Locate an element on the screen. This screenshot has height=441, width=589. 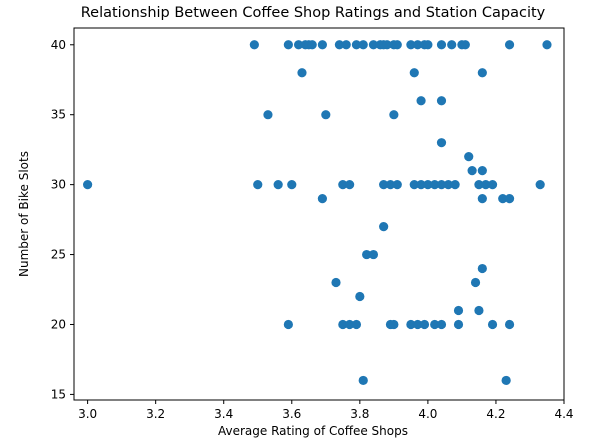
x-axis: 3.0 3.2 3.4 3.6 3.8 4.0 4.2 4.4 is located at coordinates (326, 410).